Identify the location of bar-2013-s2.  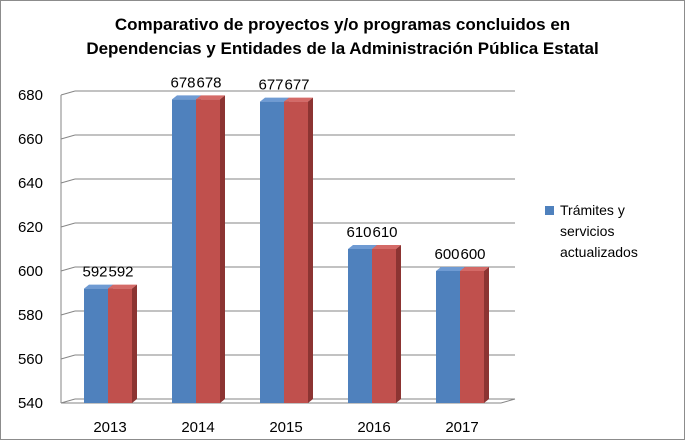
(120, 345).